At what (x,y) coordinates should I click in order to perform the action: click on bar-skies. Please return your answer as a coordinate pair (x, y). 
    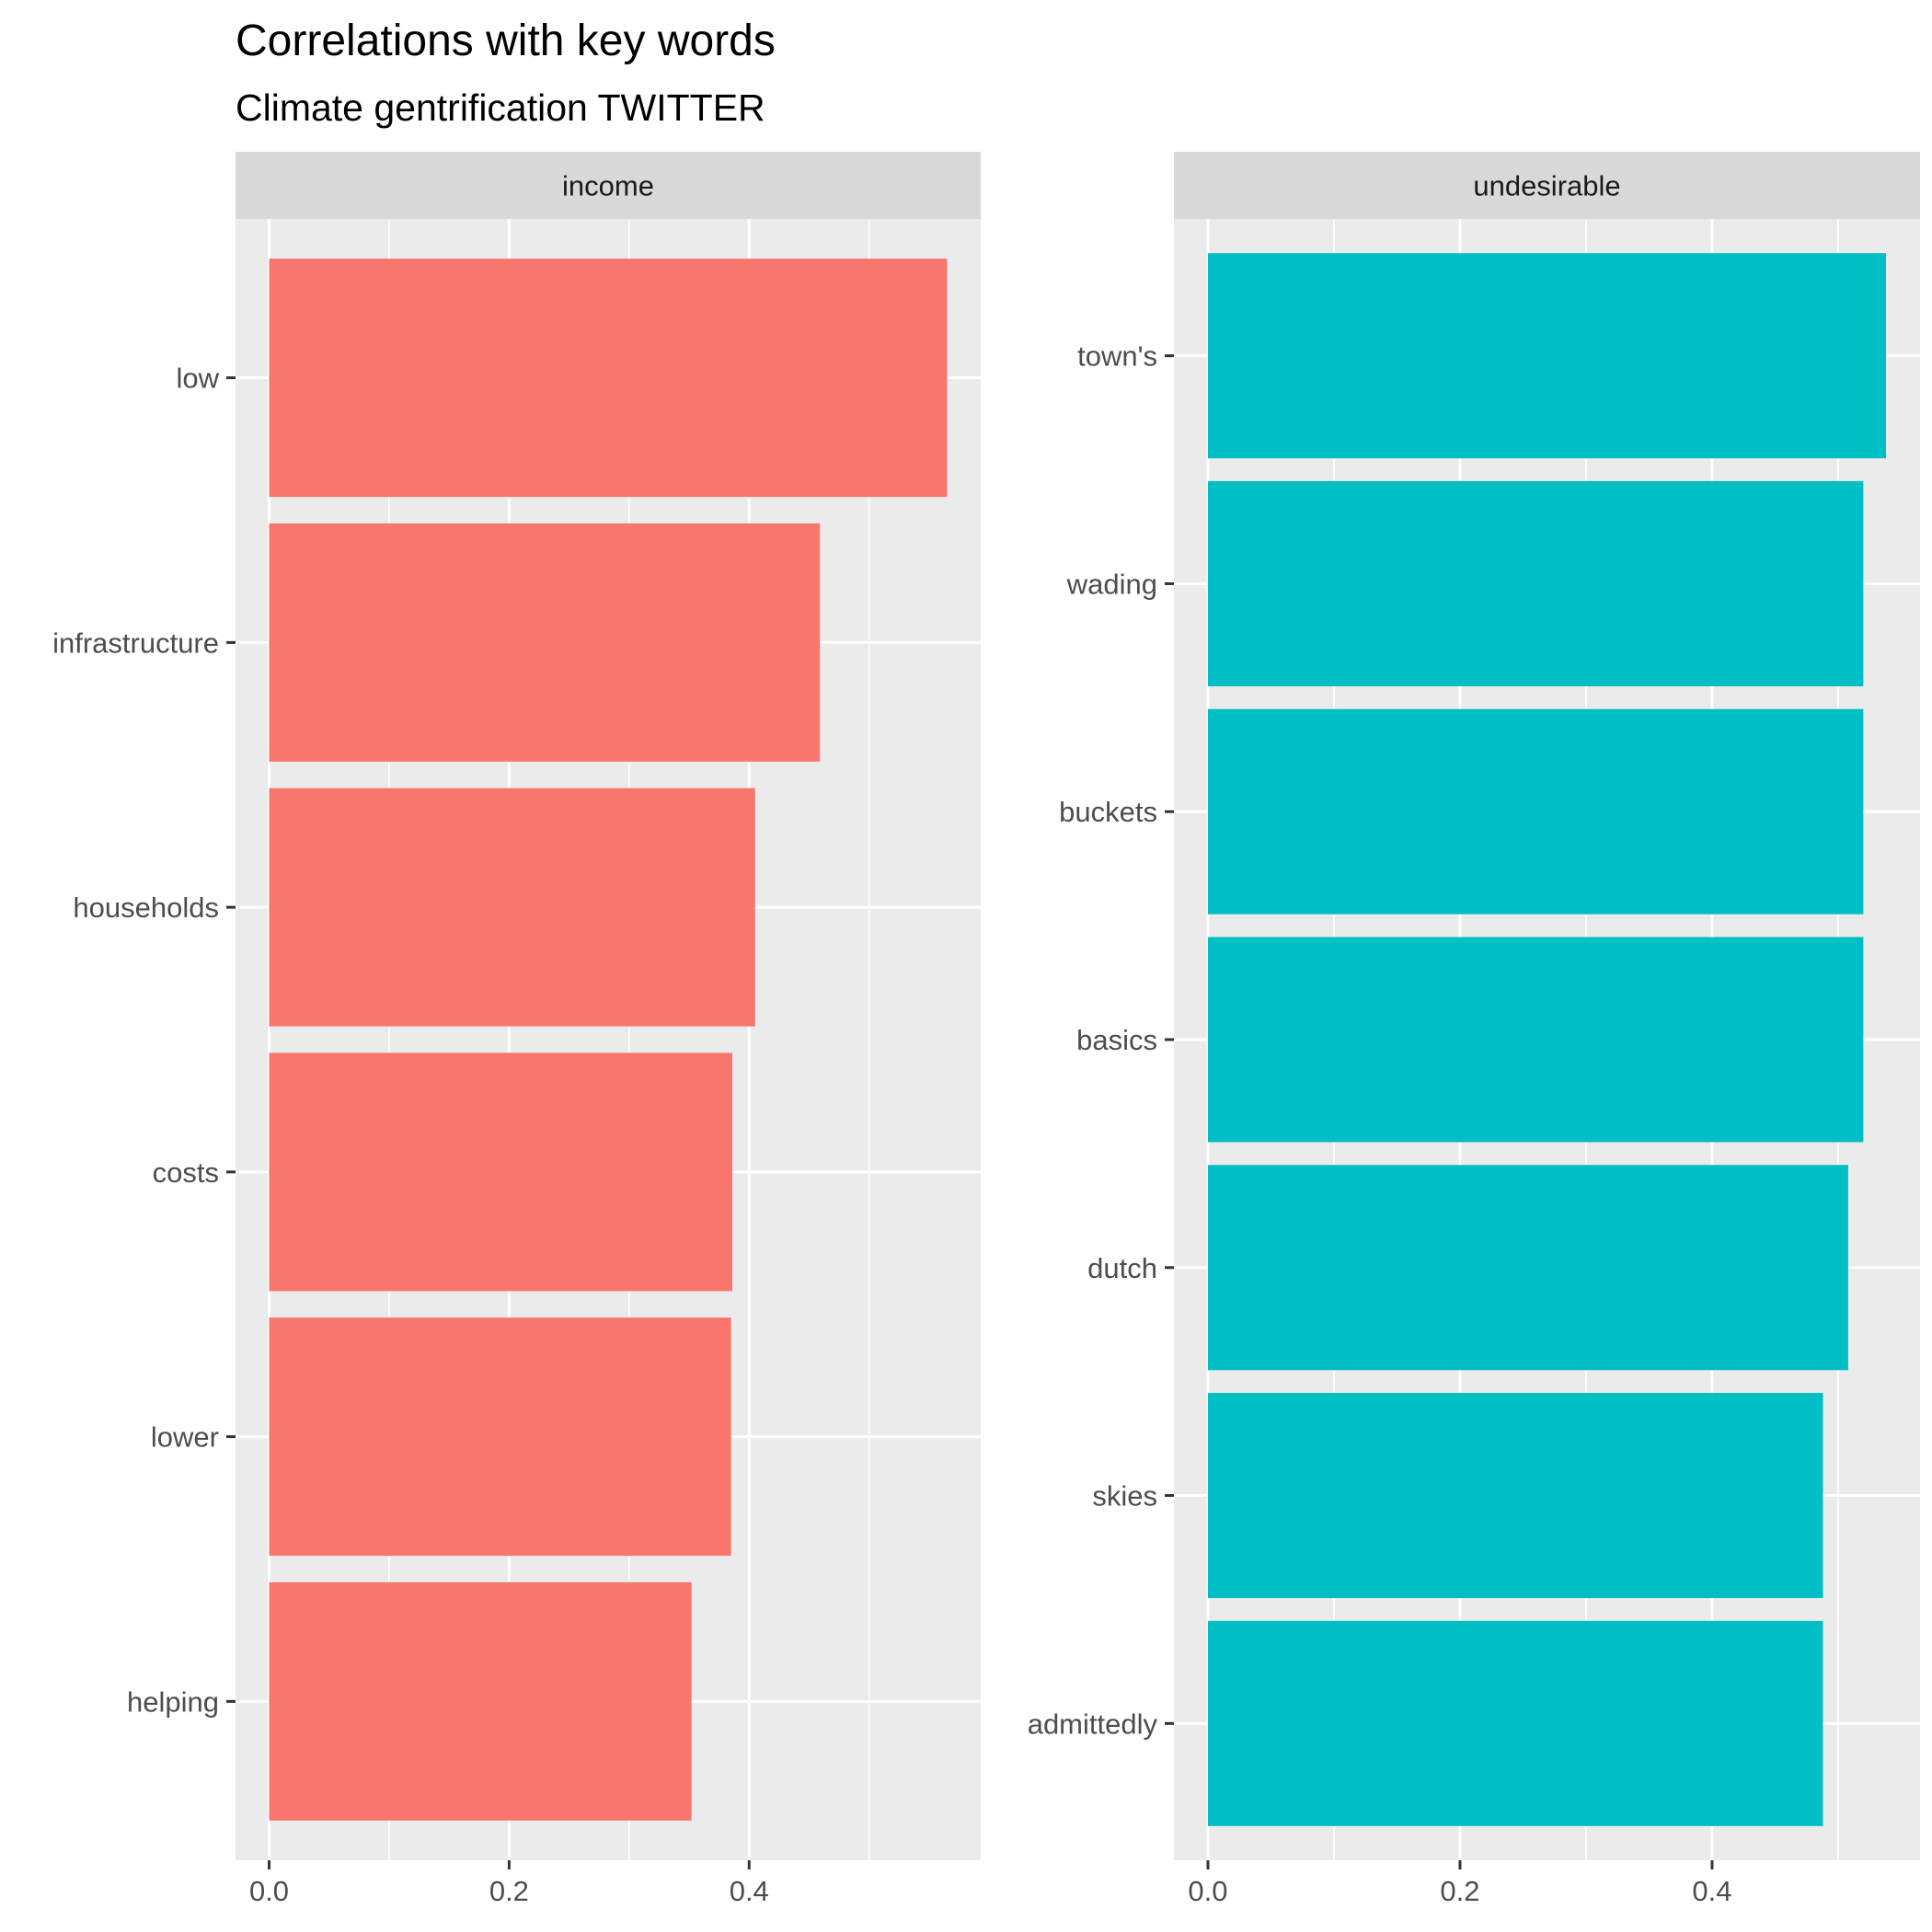
    Looking at the image, I should click on (1515, 1496).